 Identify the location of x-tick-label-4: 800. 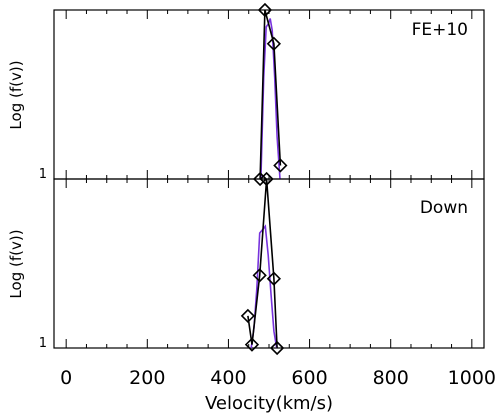
(391, 378).